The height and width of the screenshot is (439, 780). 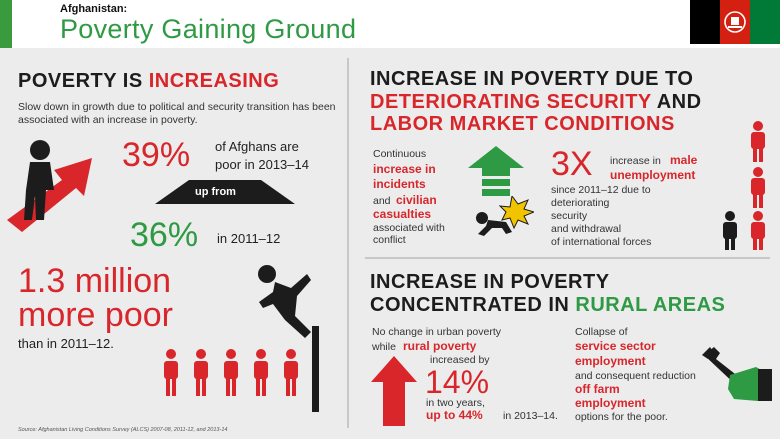 What do you see at coordinates (399, 184) in the screenshot?
I see `sec-c3: incidents` at bounding box center [399, 184].